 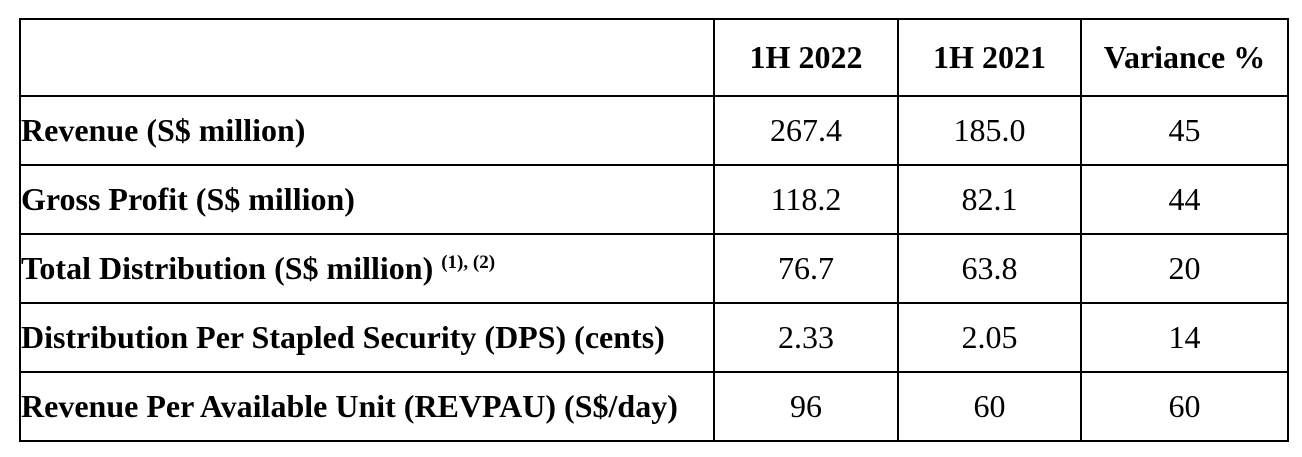 I want to click on value-1h-2022: 96, so click(x=806, y=406).